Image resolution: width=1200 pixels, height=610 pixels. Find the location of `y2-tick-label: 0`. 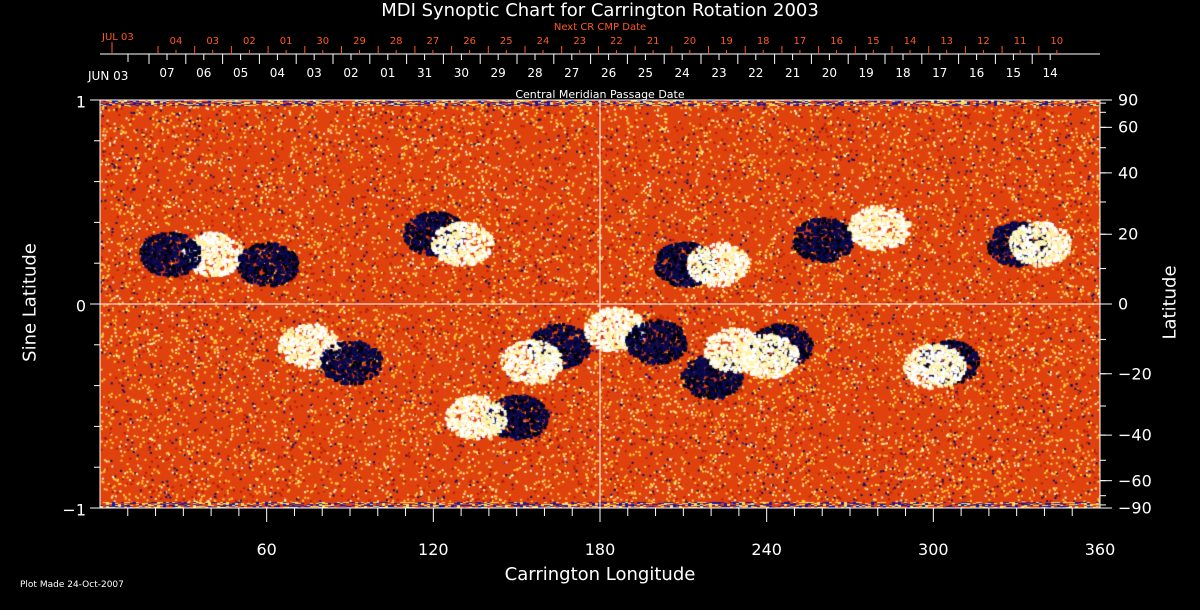

y2-tick-label: 0 is located at coordinates (1123, 304).